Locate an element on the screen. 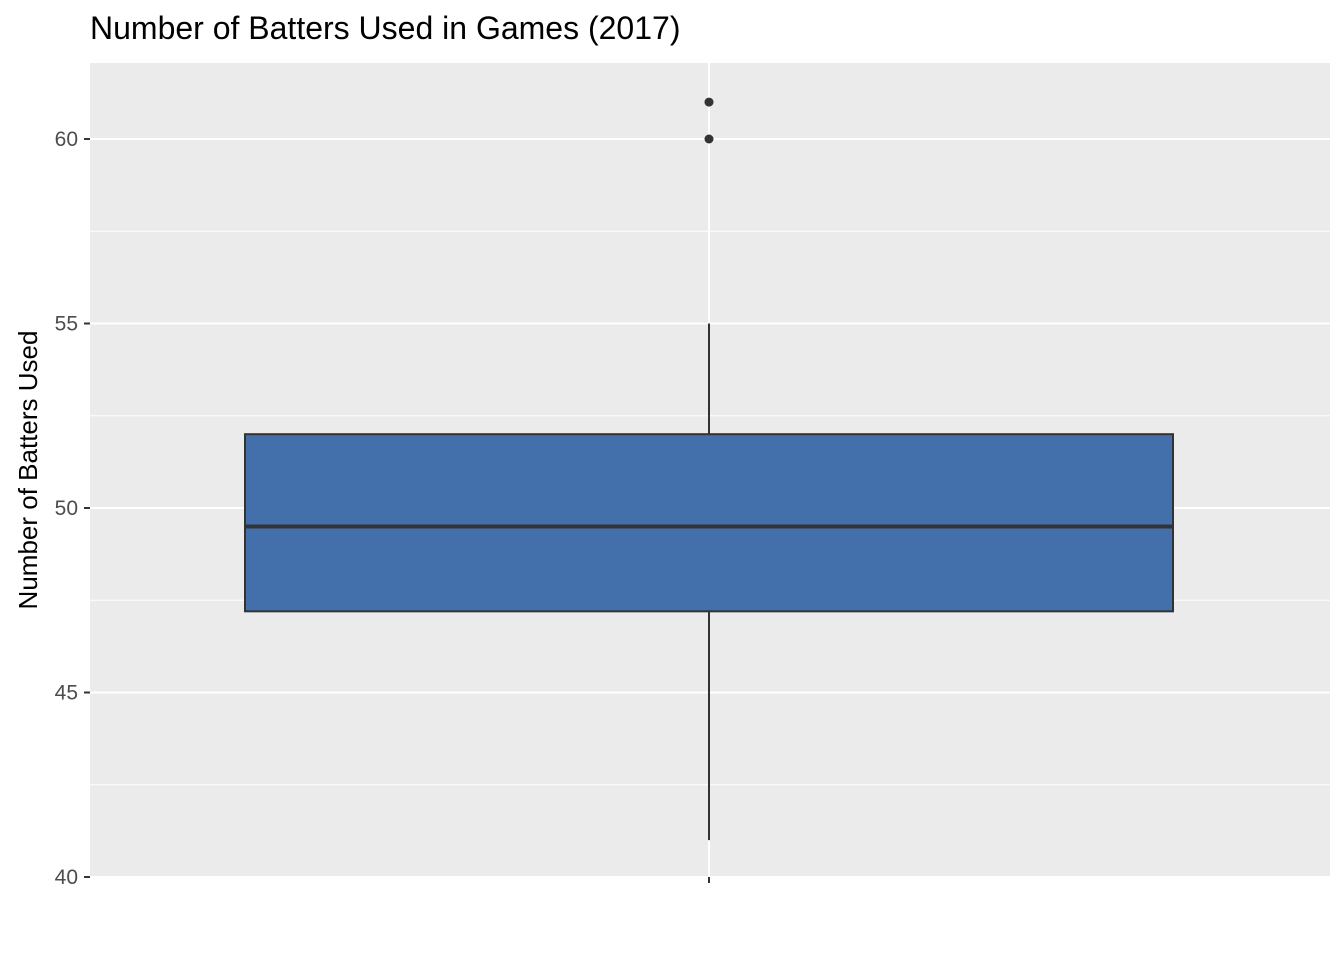  y-axis-title: Number of Batters Used is located at coordinates (28, 470).